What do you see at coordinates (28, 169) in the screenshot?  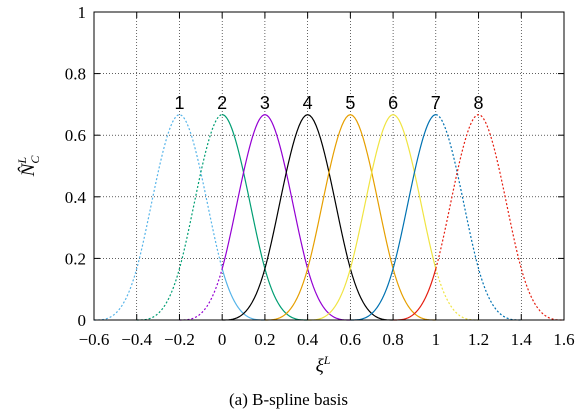 I see `y-axis-label-main: N̂` at bounding box center [28, 169].